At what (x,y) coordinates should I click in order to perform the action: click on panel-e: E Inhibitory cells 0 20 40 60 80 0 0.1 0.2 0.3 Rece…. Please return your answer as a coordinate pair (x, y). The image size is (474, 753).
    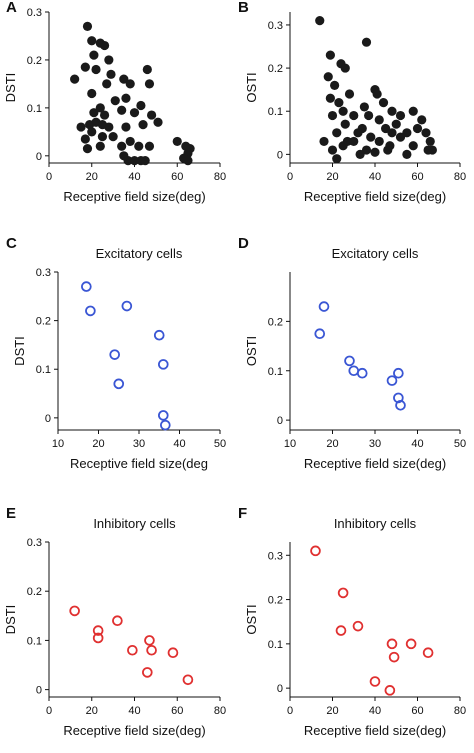
    Looking at the image, I should click on (114, 621).